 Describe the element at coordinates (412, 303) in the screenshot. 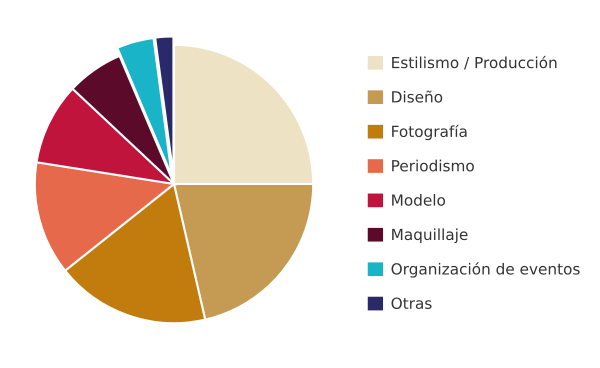

I see `legend-label: Otras` at that location.